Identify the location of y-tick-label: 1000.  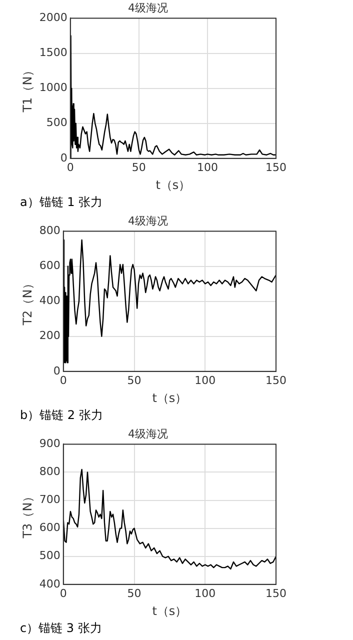
(53, 87).